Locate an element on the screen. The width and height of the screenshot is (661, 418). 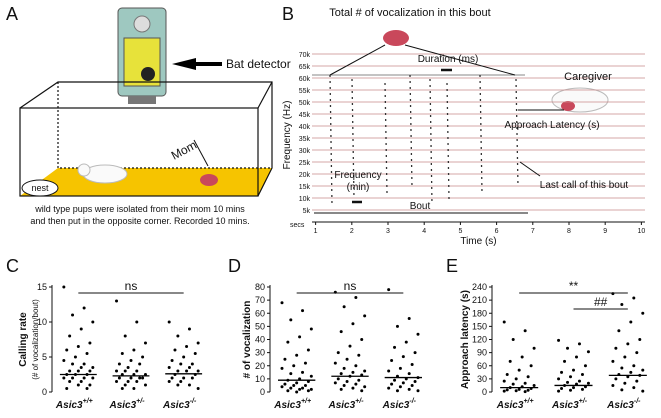
cage-floor is located at coordinates (146, 182).